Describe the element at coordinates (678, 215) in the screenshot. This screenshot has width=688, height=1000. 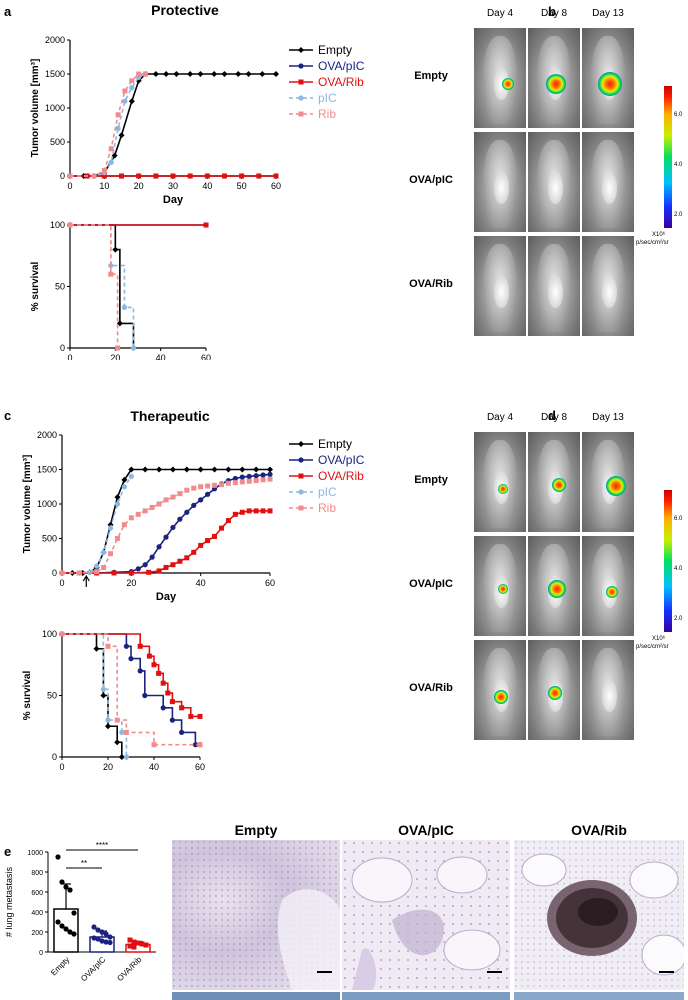
I see `colorbar-tick: 2.0` at that location.